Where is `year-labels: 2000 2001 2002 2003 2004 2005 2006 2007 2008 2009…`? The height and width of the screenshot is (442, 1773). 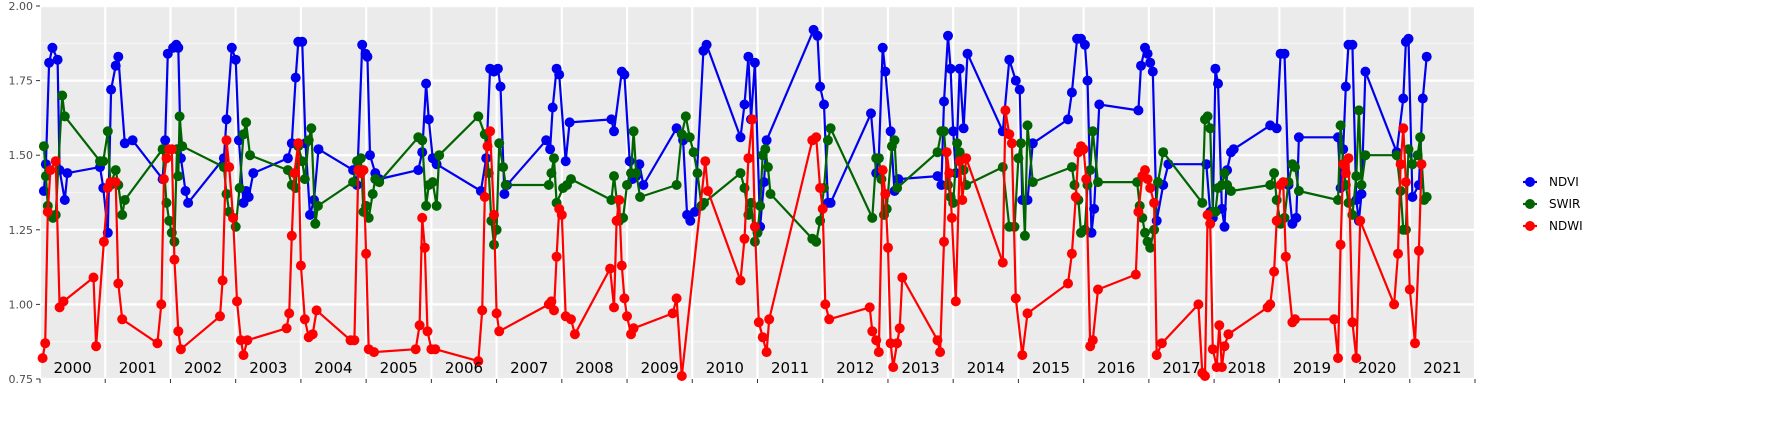 year-labels: 2000 2001 2002 2003 2004 2005 2006 2007 2008 2009… is located at coordinates (758, 368).